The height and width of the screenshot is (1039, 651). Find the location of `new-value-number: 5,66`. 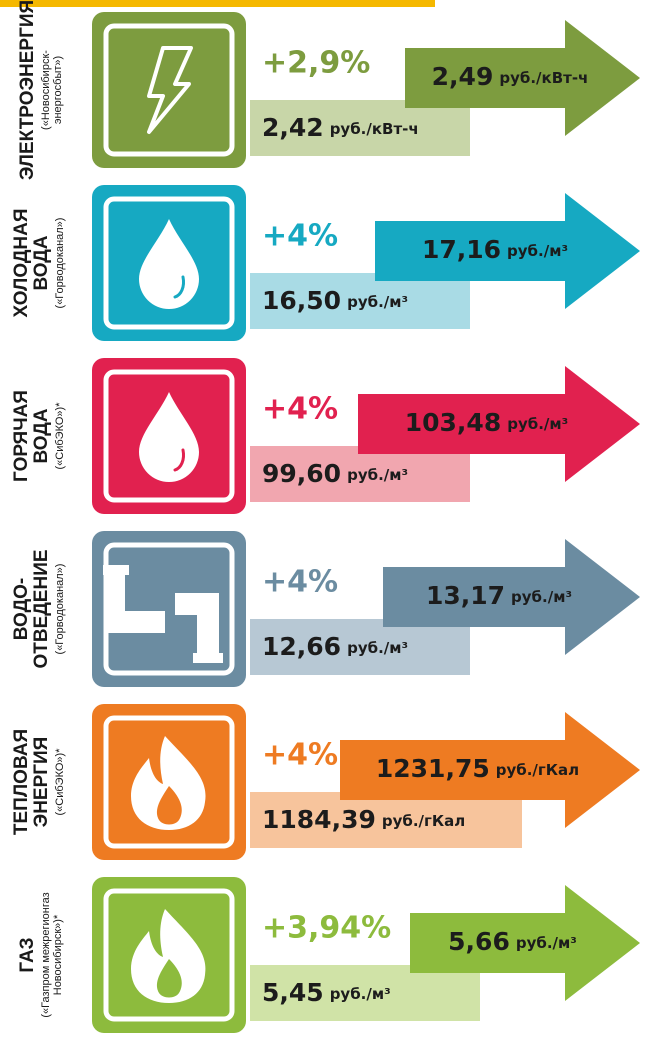

new-value-number: 5,66 is located at coordinates (479, 941).